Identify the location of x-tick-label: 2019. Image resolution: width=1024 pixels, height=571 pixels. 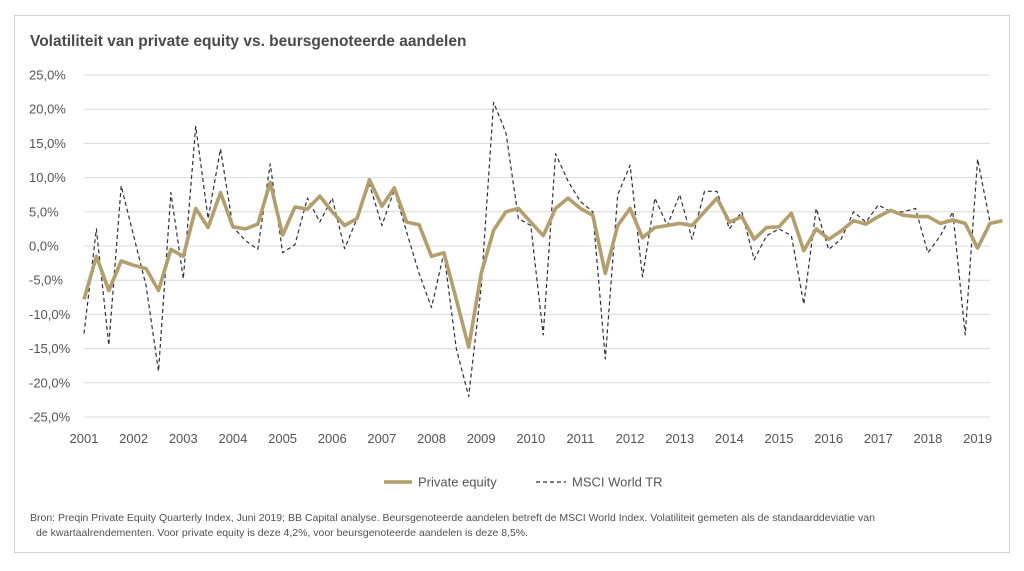
(977, 438).